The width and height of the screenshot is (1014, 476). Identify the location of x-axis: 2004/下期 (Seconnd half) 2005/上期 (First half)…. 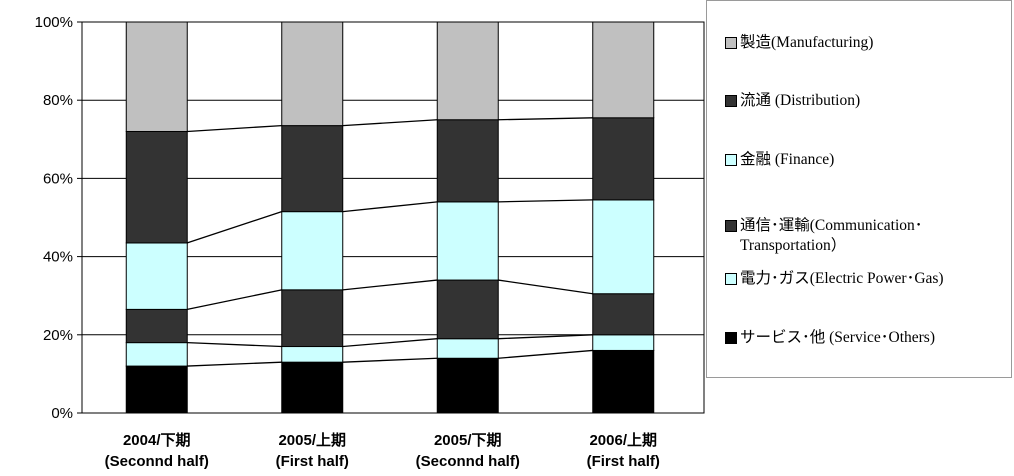
(382, 450).